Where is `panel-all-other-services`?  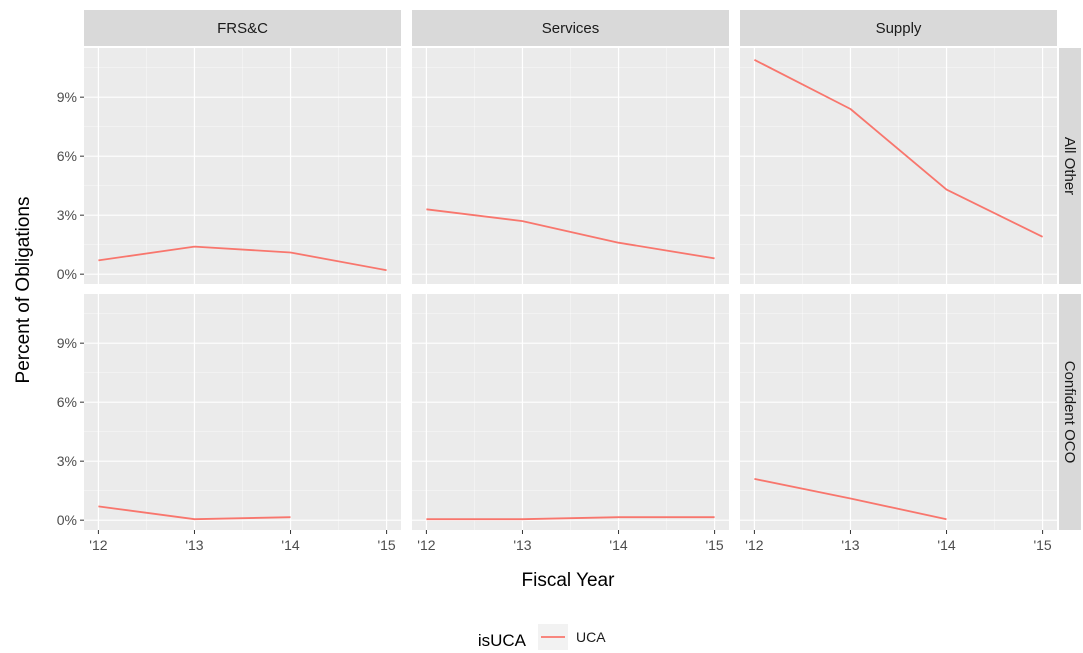 panel-all-other-services is located at coordinates (570, 166).